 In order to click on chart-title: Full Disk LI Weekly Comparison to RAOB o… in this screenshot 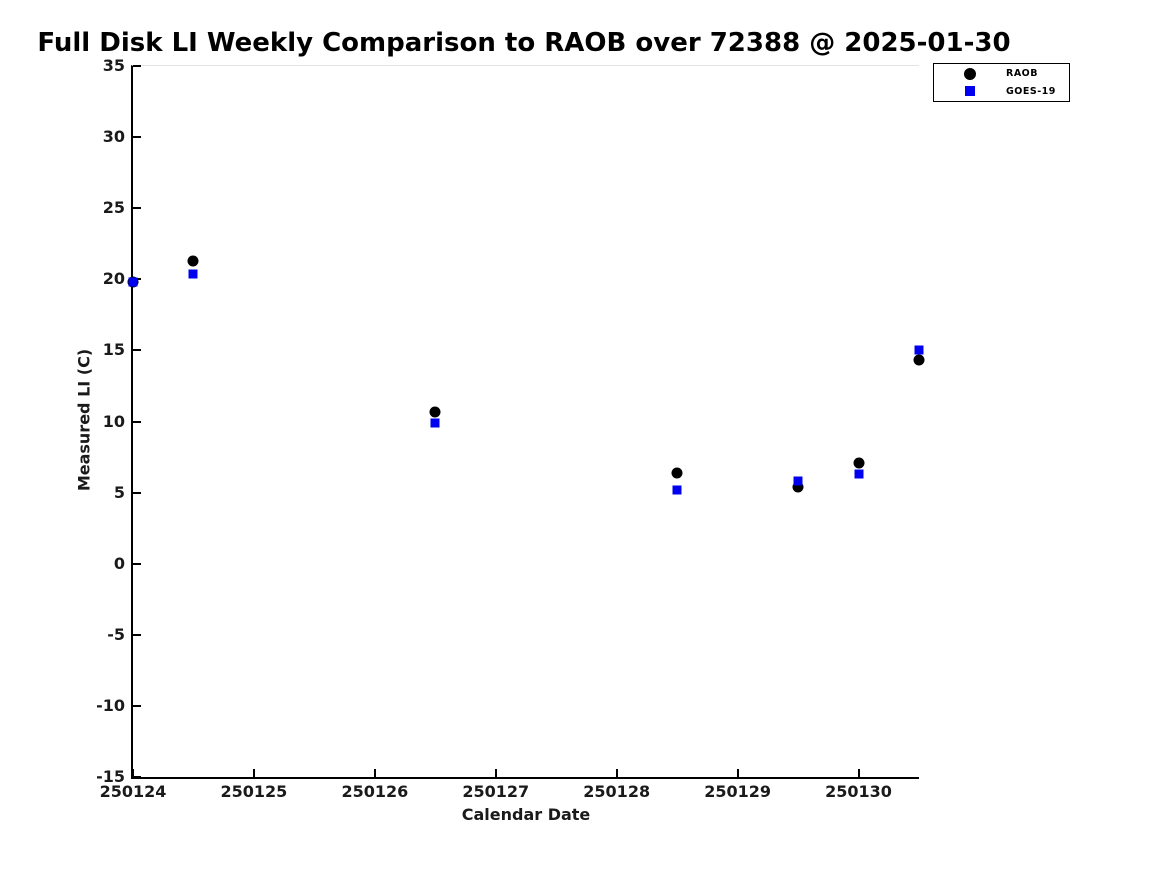, I will do `click(524, 43)`.